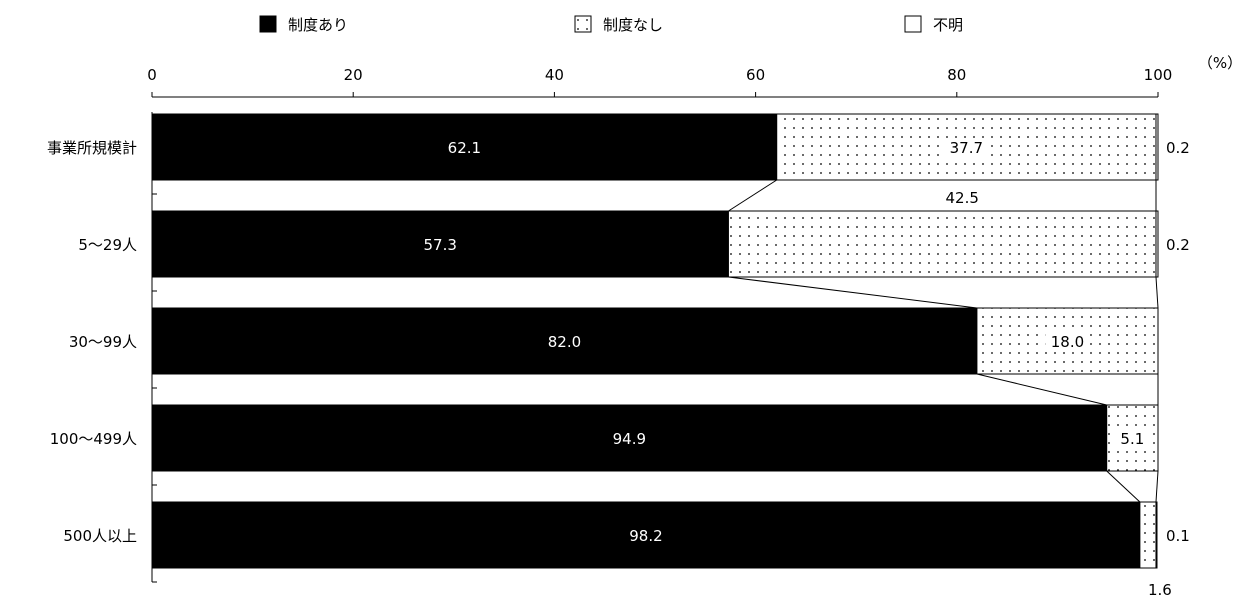 This screenshot has height=596, width=1242. I want to click on legend-label-3: 不明, so click(948, 25).